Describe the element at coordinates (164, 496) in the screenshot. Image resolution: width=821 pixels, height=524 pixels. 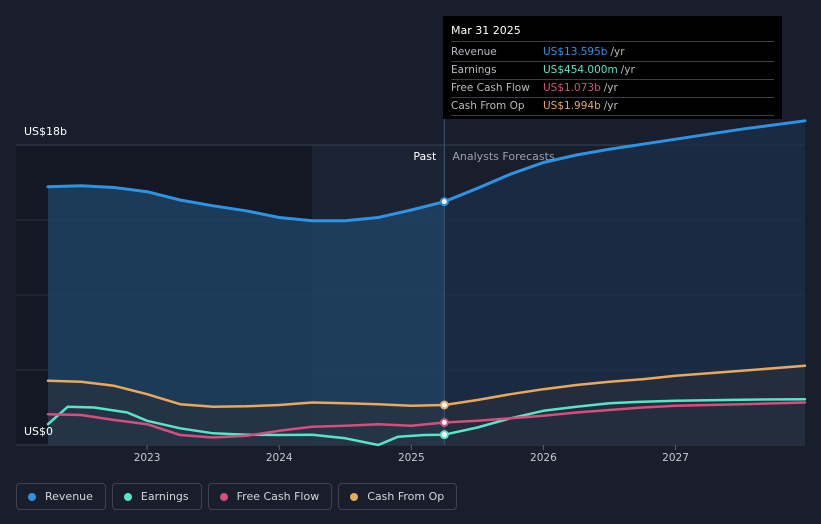
I see `legend-label: Earnings` at that location.